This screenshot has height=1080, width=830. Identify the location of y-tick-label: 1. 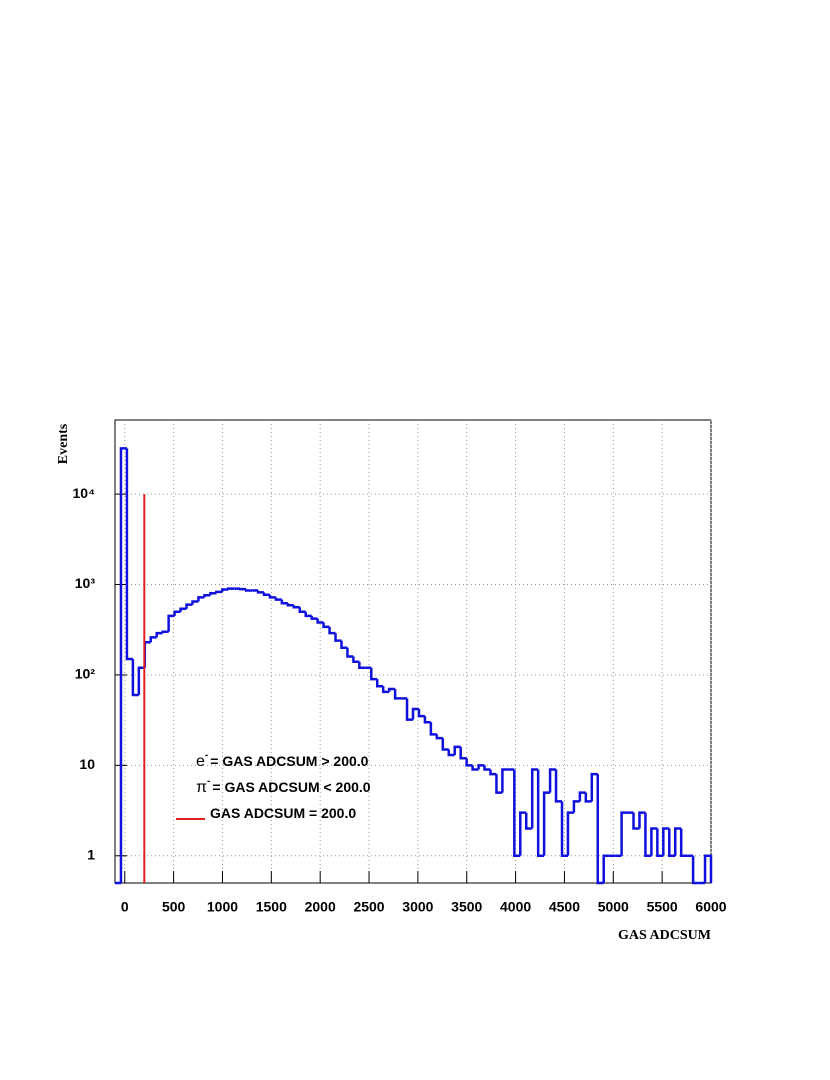
(91, 854).